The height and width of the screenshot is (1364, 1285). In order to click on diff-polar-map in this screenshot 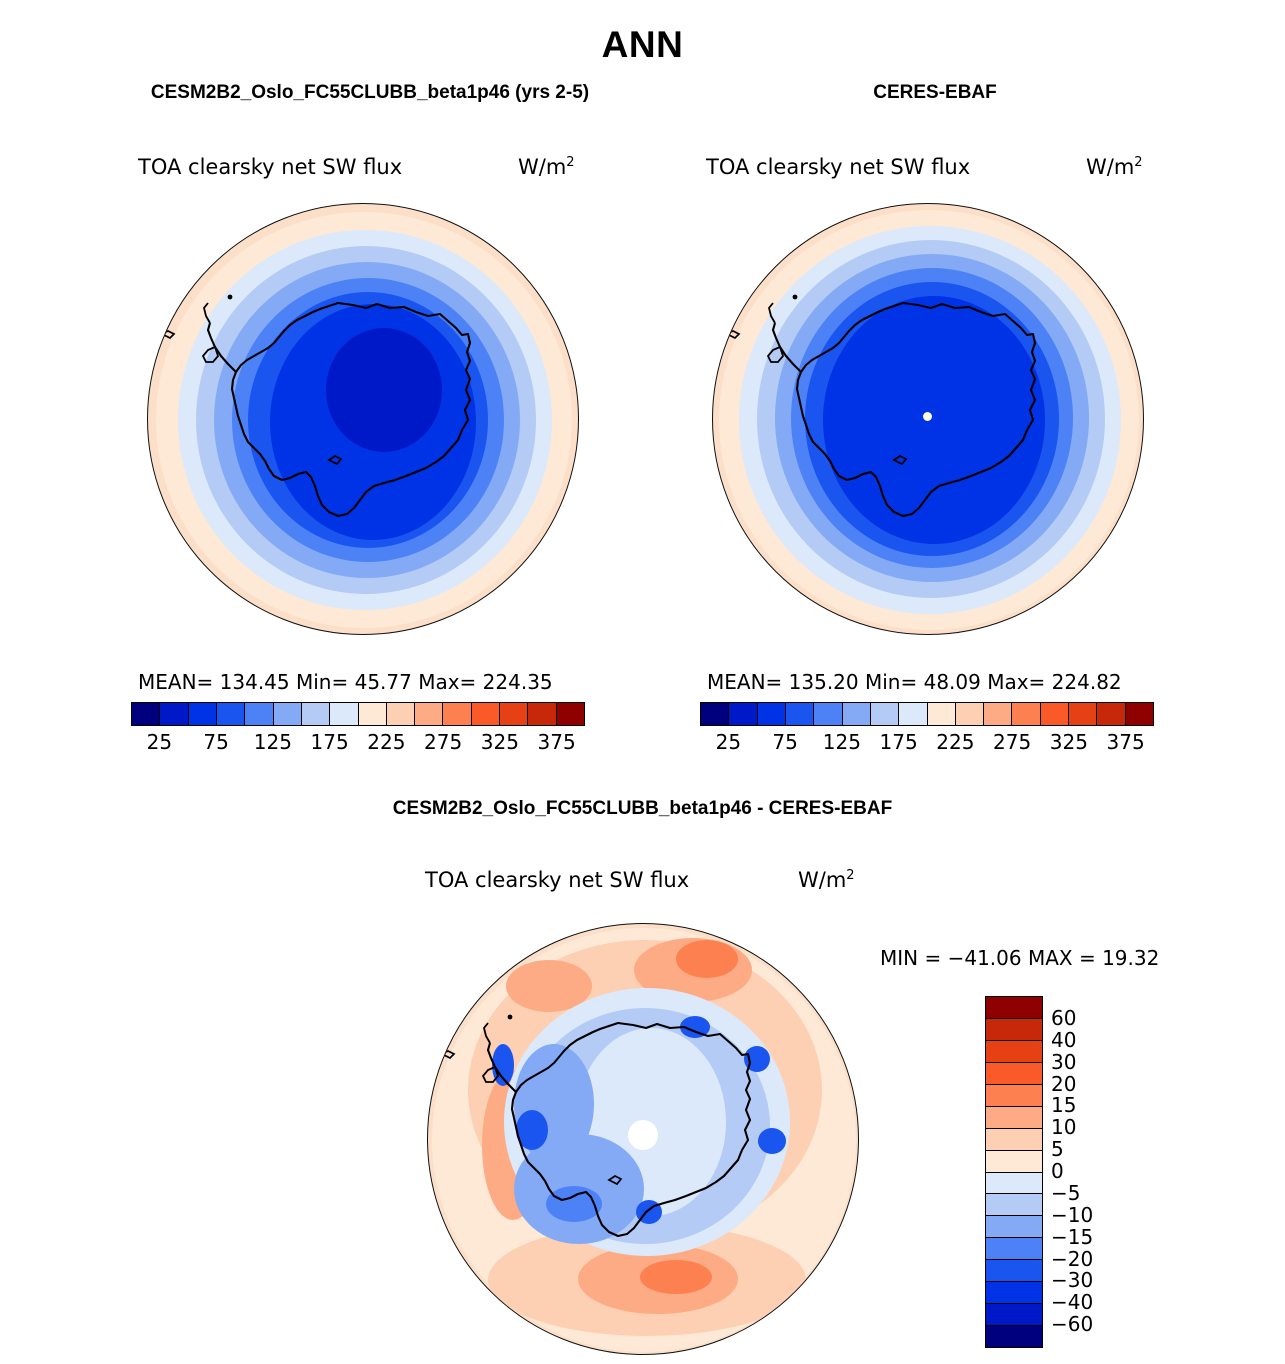, I will do `click(643, 1143)`.